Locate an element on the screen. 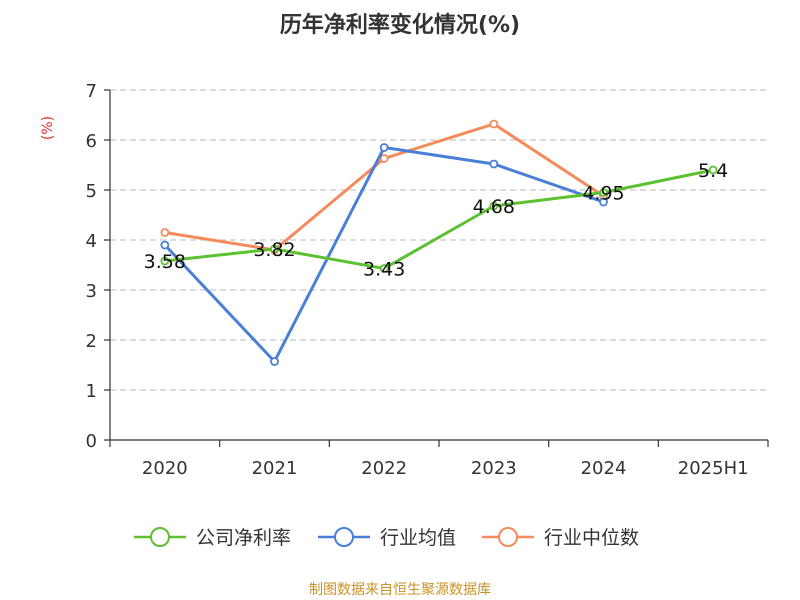 This screenshot has width=800, height=600. x-tick-label: 2022 is located at coordinates (384, 468).